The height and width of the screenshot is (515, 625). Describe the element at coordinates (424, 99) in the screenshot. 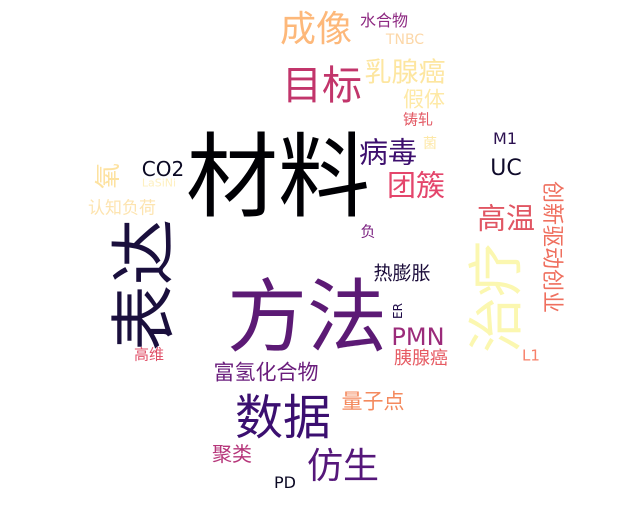

I see `word-jiati: 假体` at that location.